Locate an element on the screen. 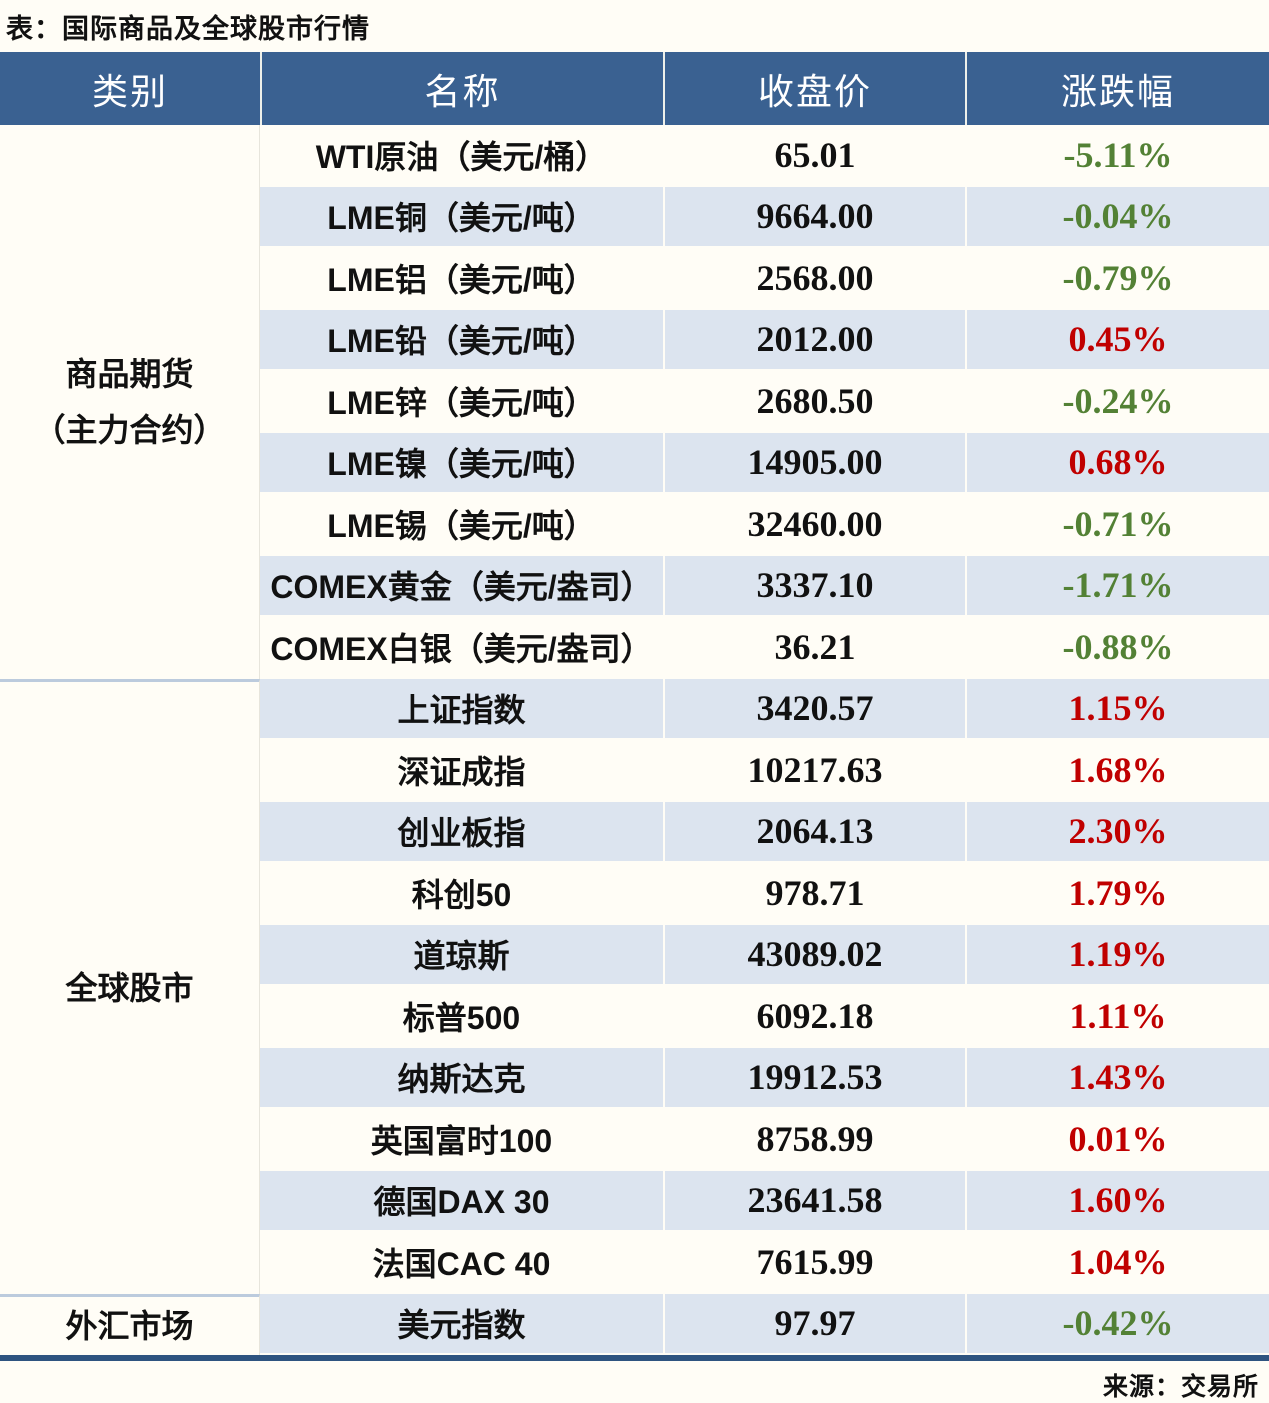 The width and height of the screenshot is (1269, 1403). table-row: LME铝（美元/吨） 2568.00 -0.79% is located at coordinates (634, 279).